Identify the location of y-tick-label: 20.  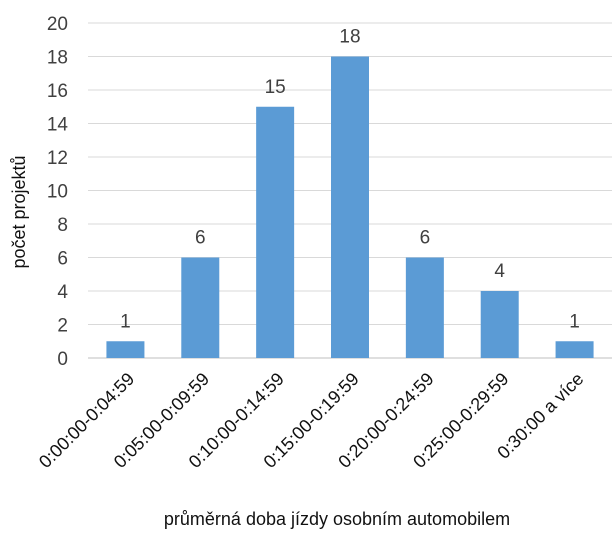
(57, 24).